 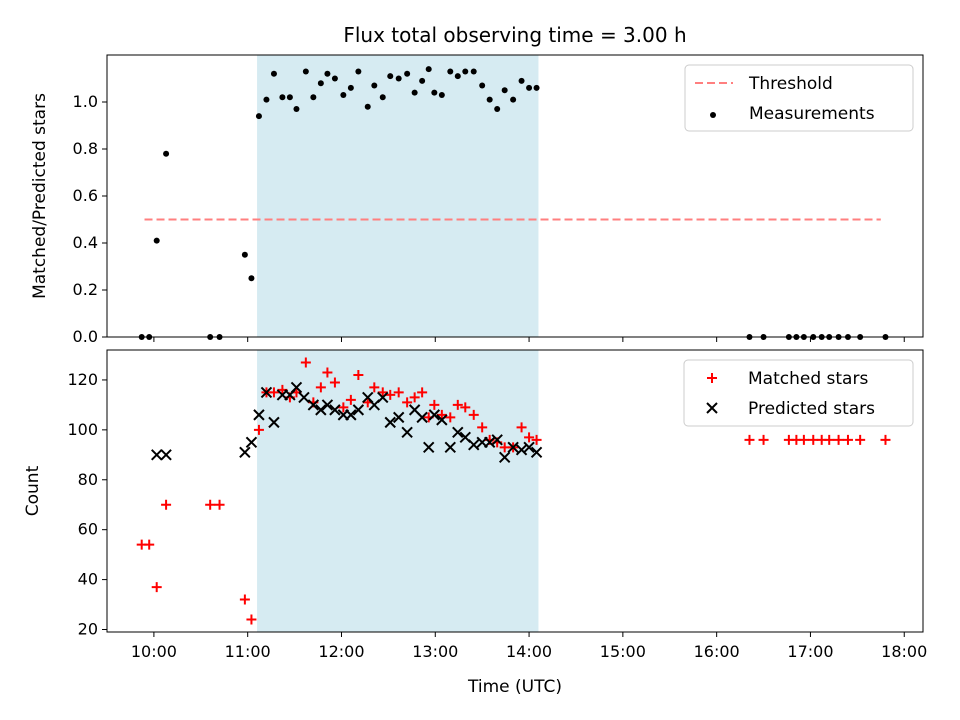 I want to click on y-axis-label: Matched/Predicted stars, so click(x=40, y=196).